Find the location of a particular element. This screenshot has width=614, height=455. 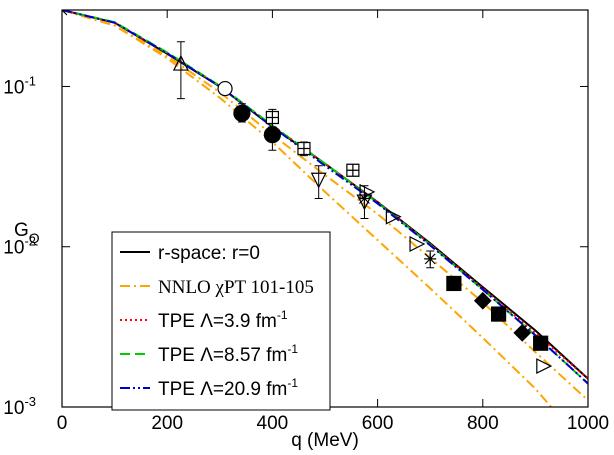

y-label-main: G is located at coordinates (21, 230).